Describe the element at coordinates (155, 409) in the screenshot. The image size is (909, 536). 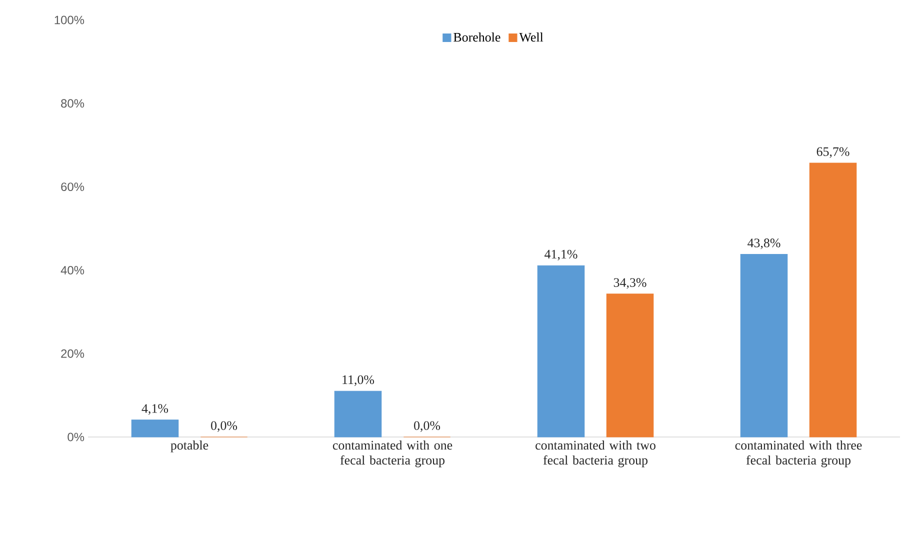
I see `data-label: 4,1%` at that location.